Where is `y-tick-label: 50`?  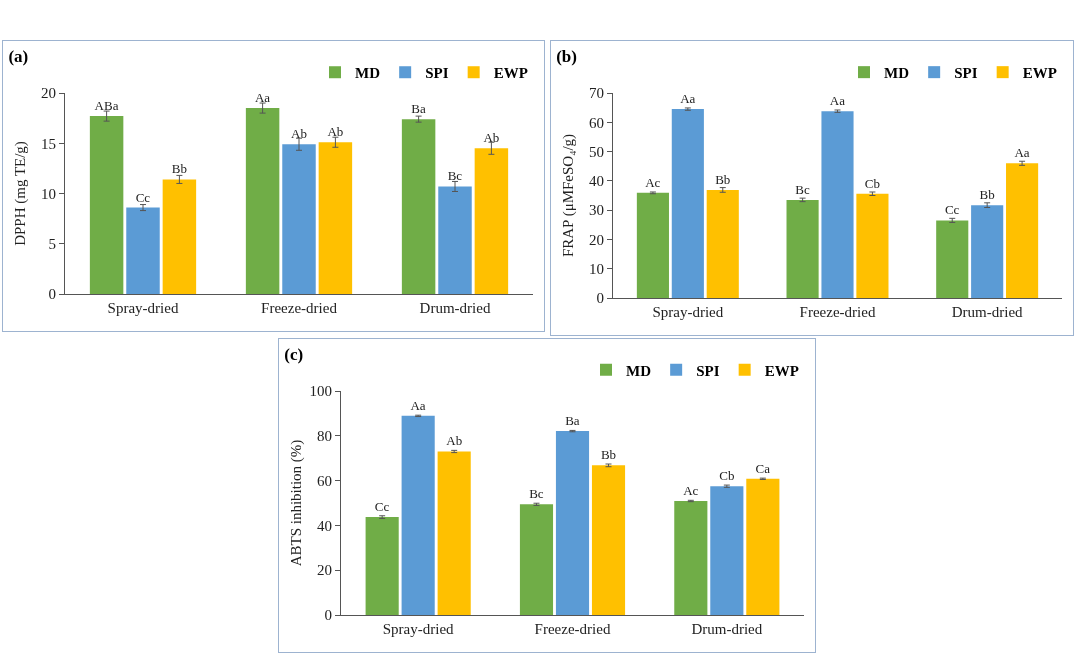 y-tick-label: 50 is located at coordinates (596, 151).